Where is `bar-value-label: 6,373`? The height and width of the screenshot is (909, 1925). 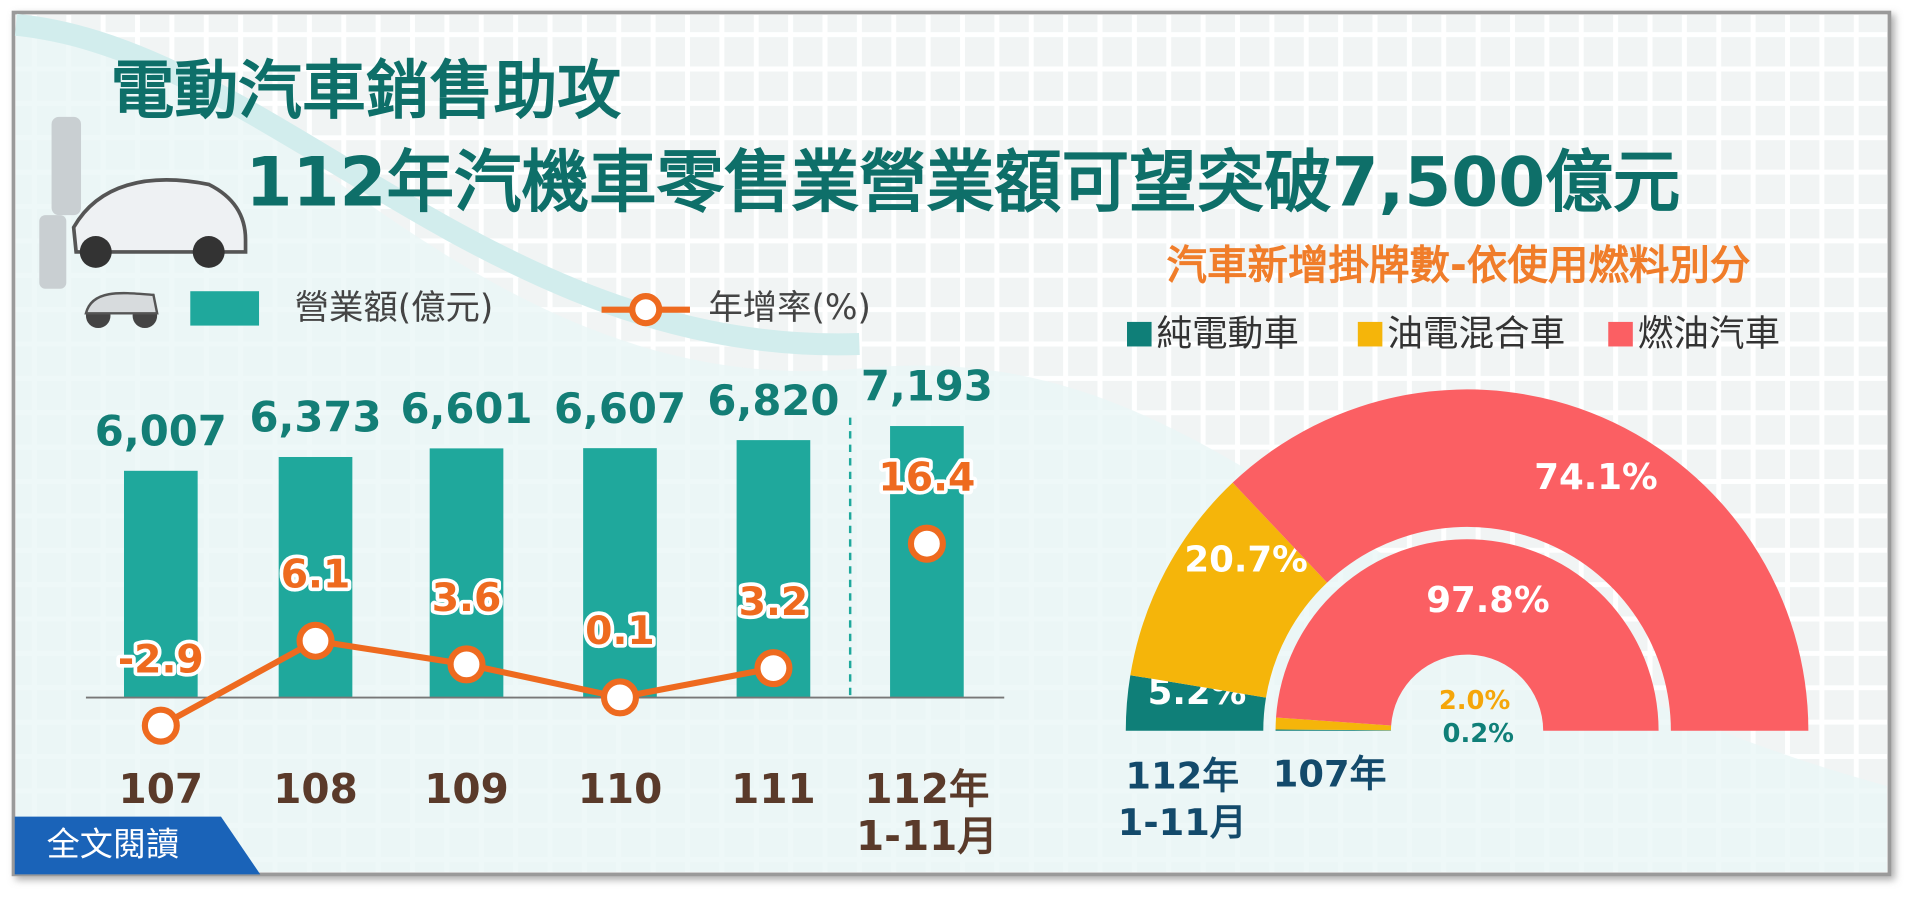 bar-value-label: 6,373 is located at coordinates (316, 417).